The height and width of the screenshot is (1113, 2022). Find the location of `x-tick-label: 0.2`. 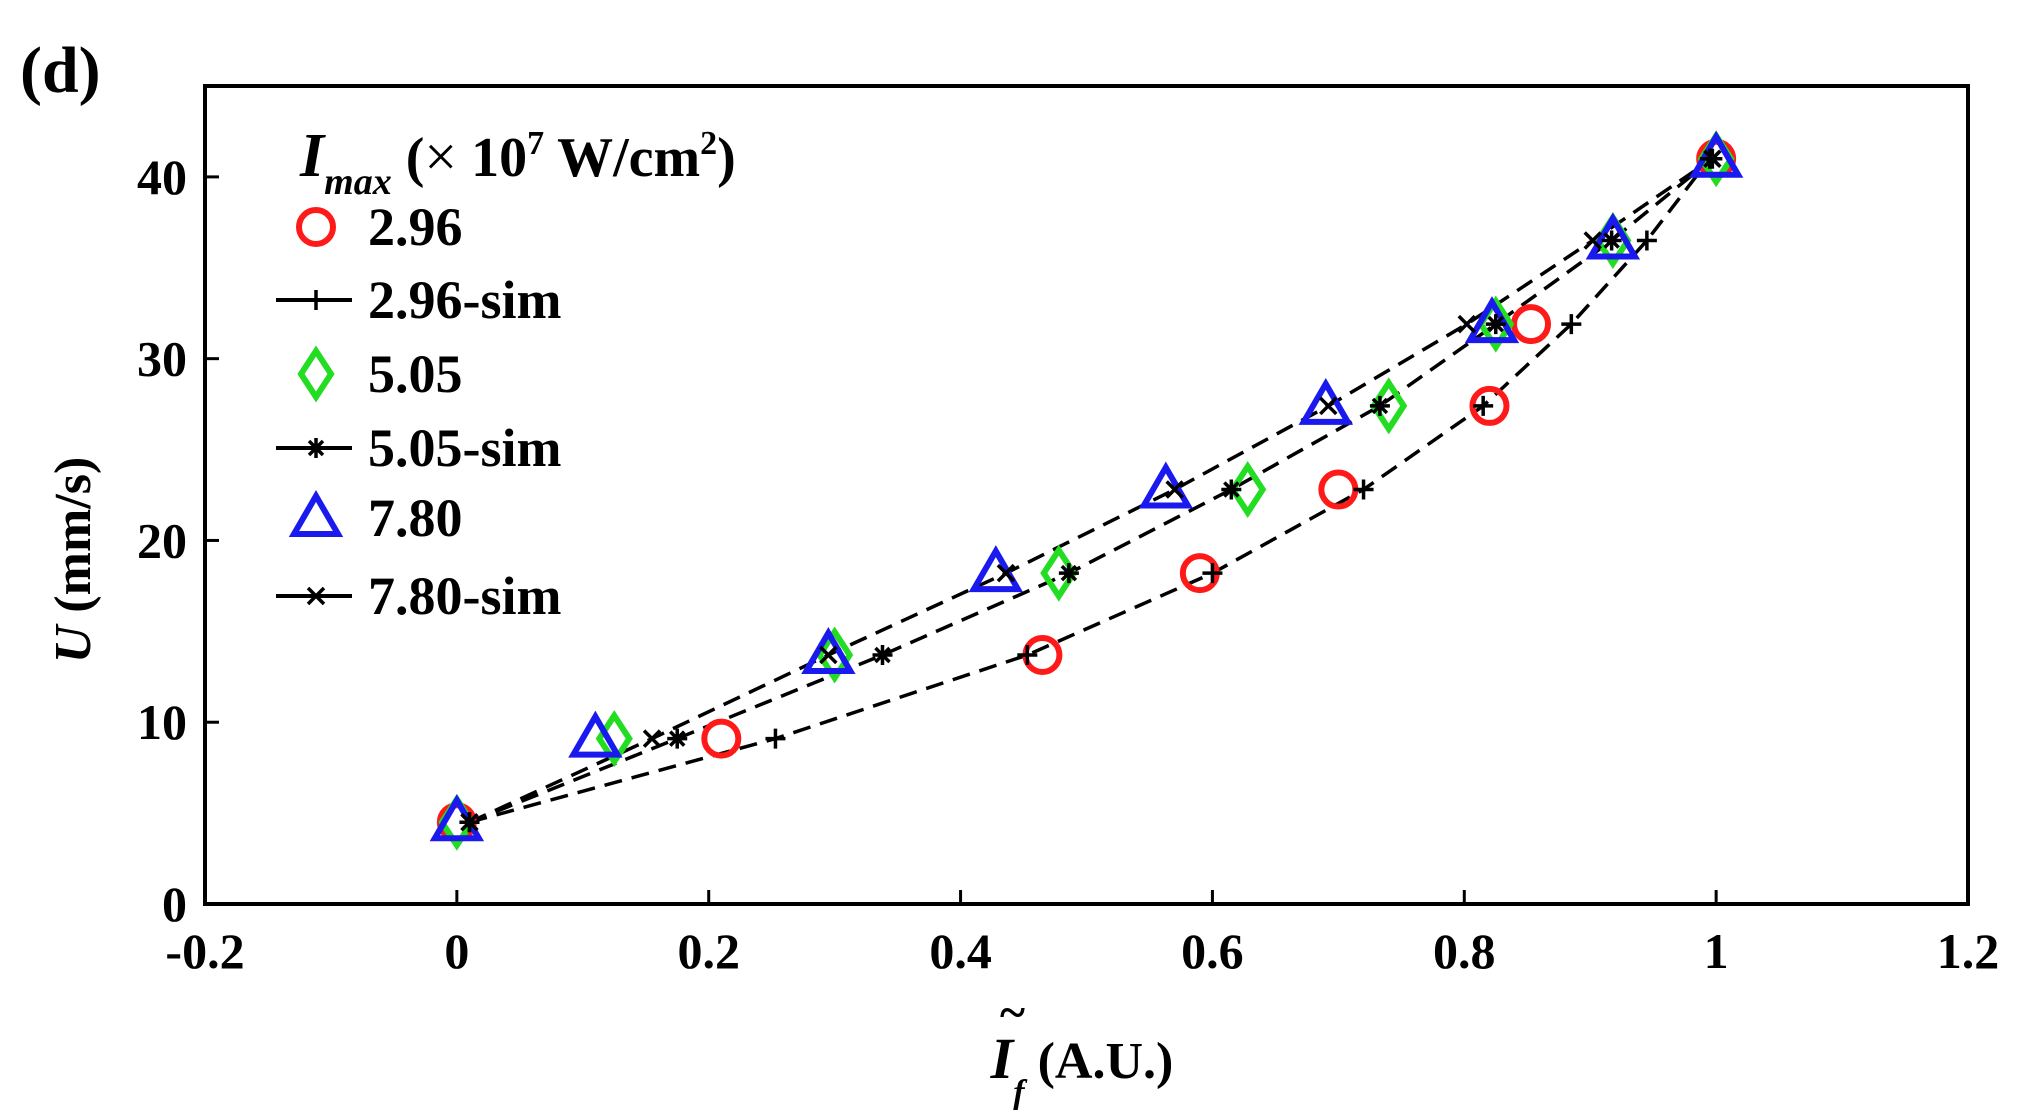

x-tick-label: 0.2 is located at coordinates (708, 951).